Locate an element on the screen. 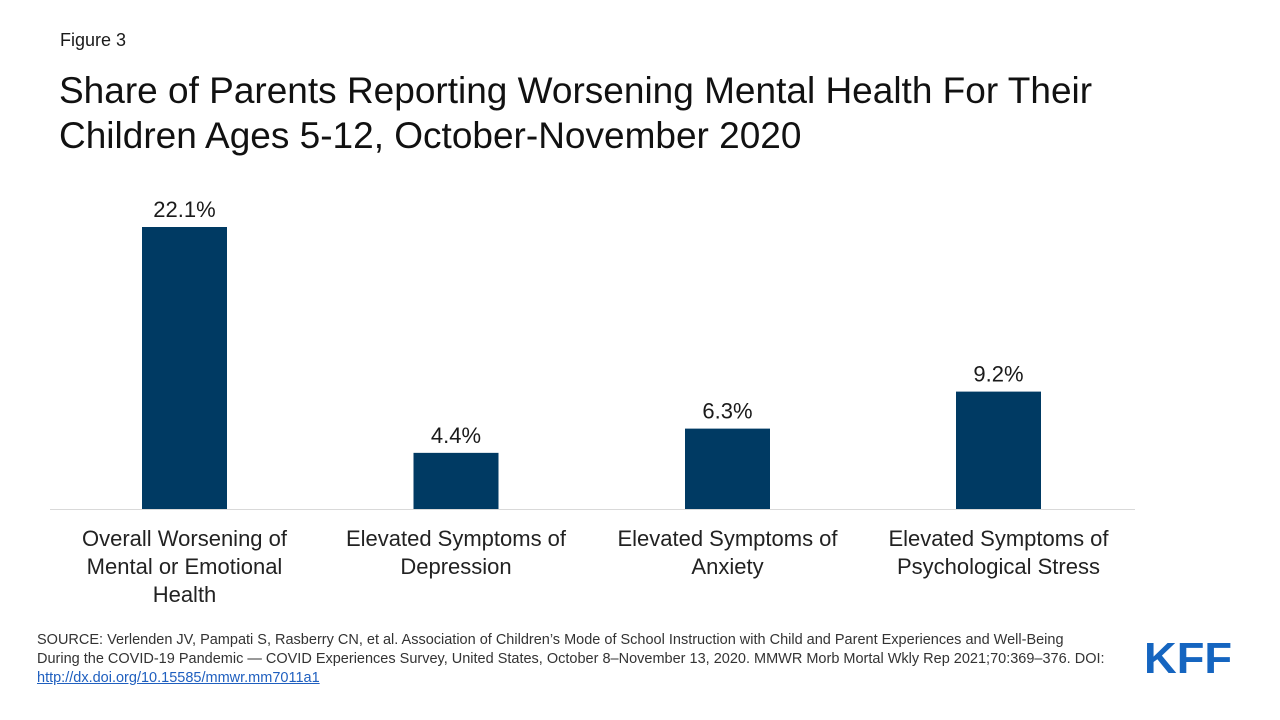  category-label-2: Elevated Symptoms of Depression is located at coordinates (456, 552).